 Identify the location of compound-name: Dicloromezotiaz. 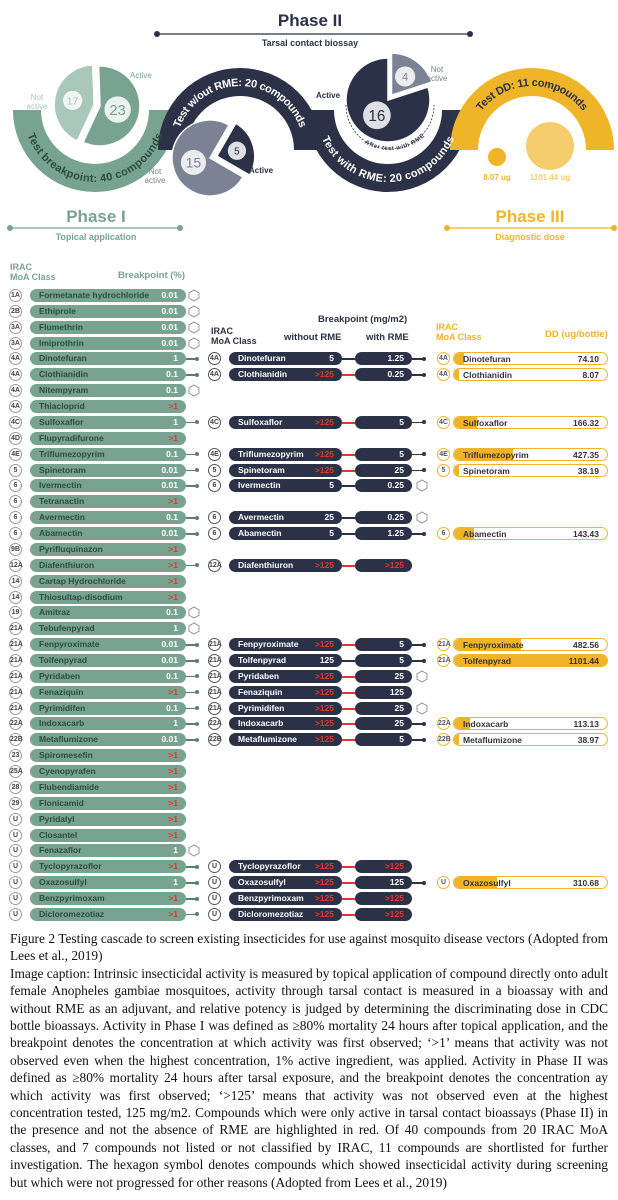
(72, 913).